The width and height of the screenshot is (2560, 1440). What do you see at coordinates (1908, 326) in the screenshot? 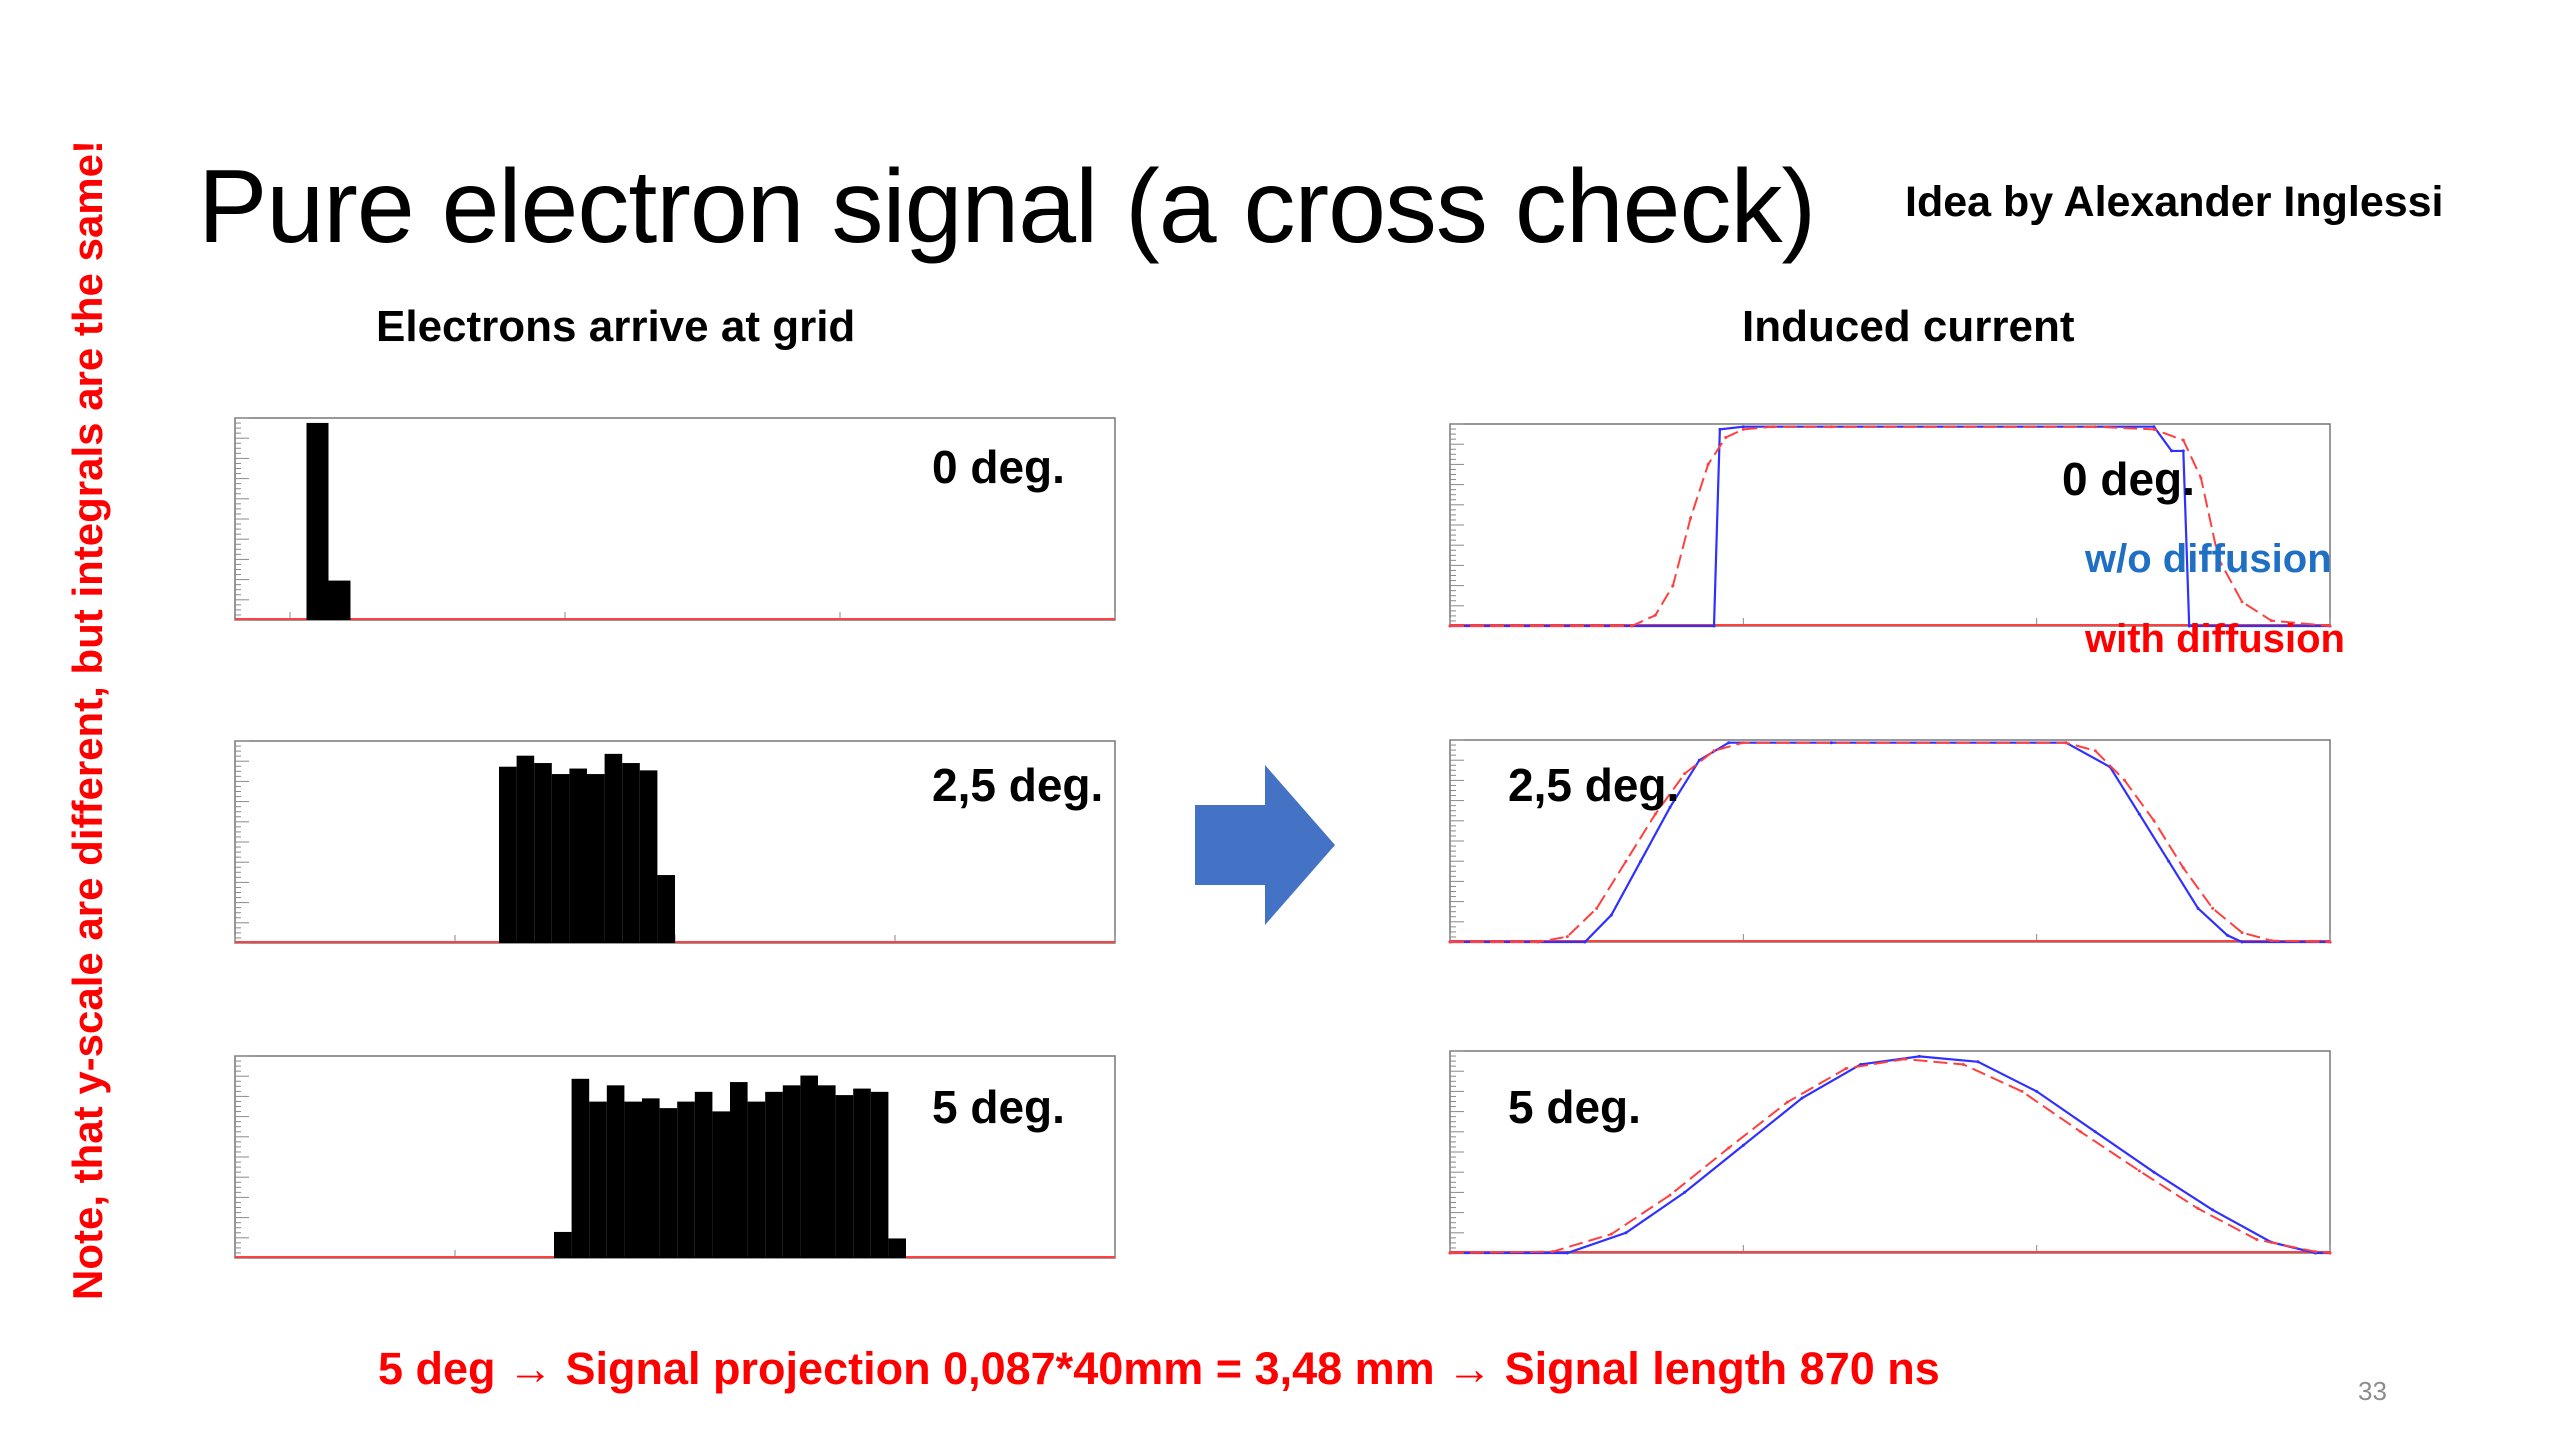
I see `right-column-heading: Induced current` at bounding box center [1908, 326].